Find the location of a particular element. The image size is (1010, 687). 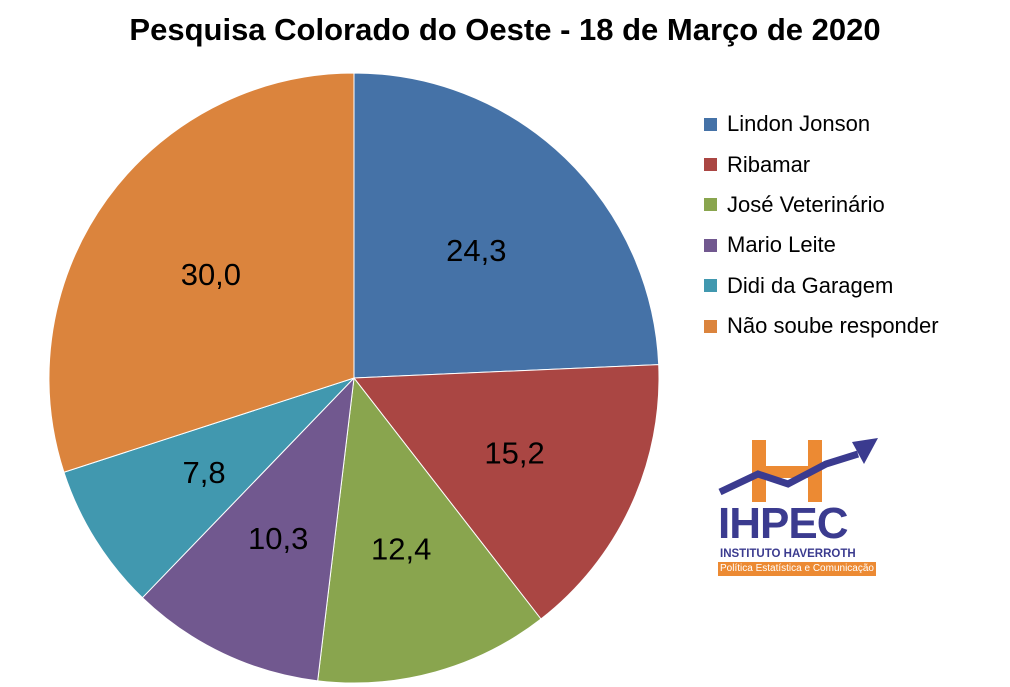

legend-item: Não soube responder is located at coordinates (821, 326).